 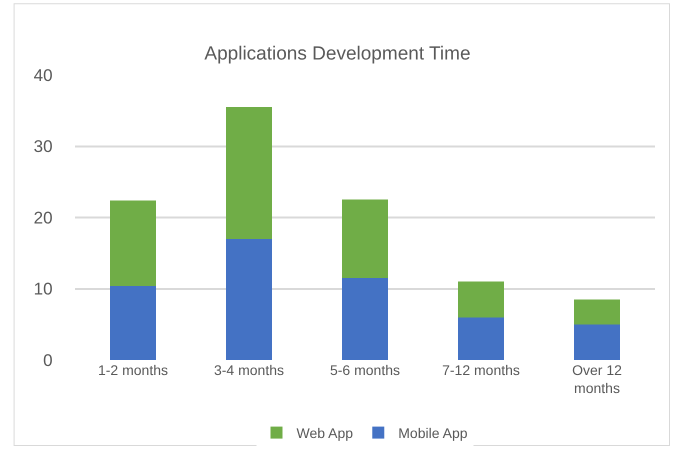 What do you see at coordinates (365, 370) in the screenshot?
I see `x-tick-label: 5-6 months` at bounding box center [365, 370].